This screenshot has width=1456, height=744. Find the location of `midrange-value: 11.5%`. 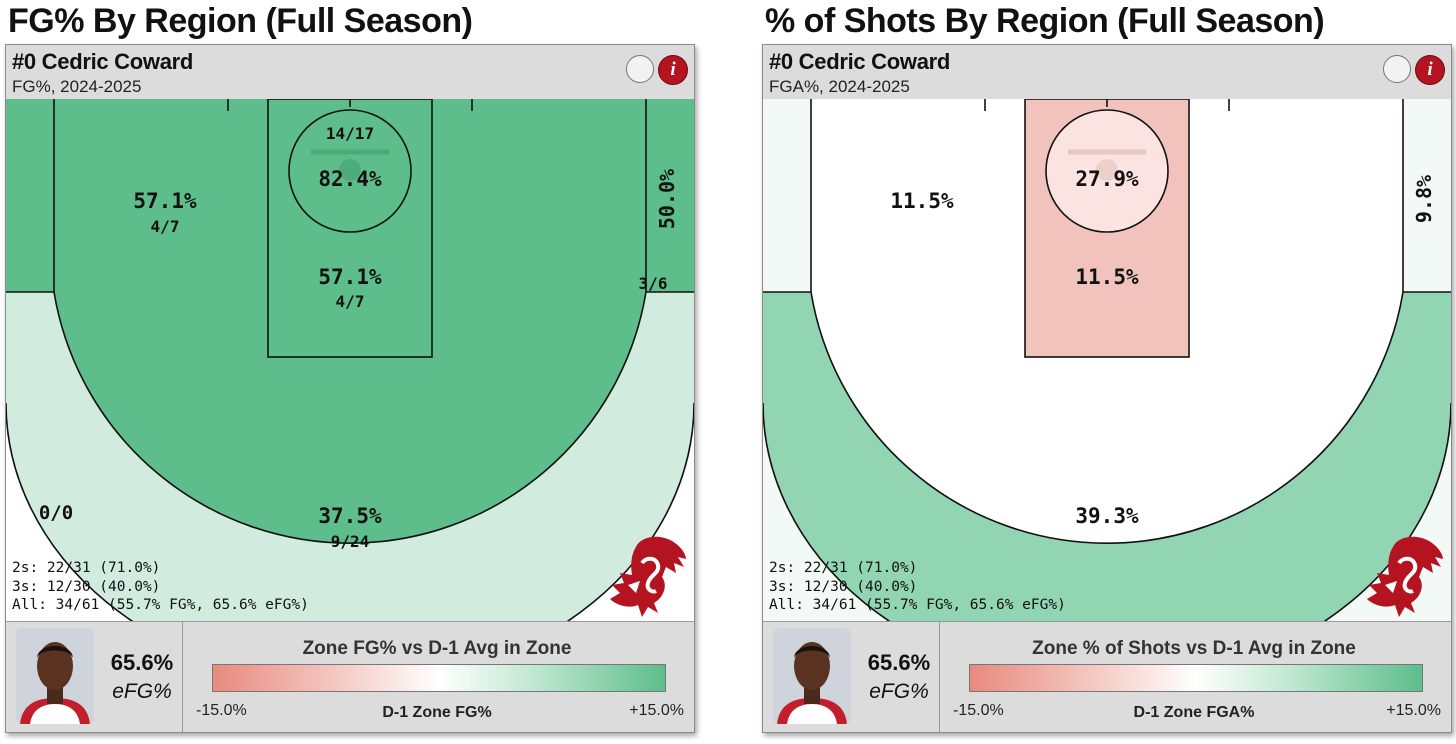

midrange-value: 11.5% is located at coordinates (922, 201).